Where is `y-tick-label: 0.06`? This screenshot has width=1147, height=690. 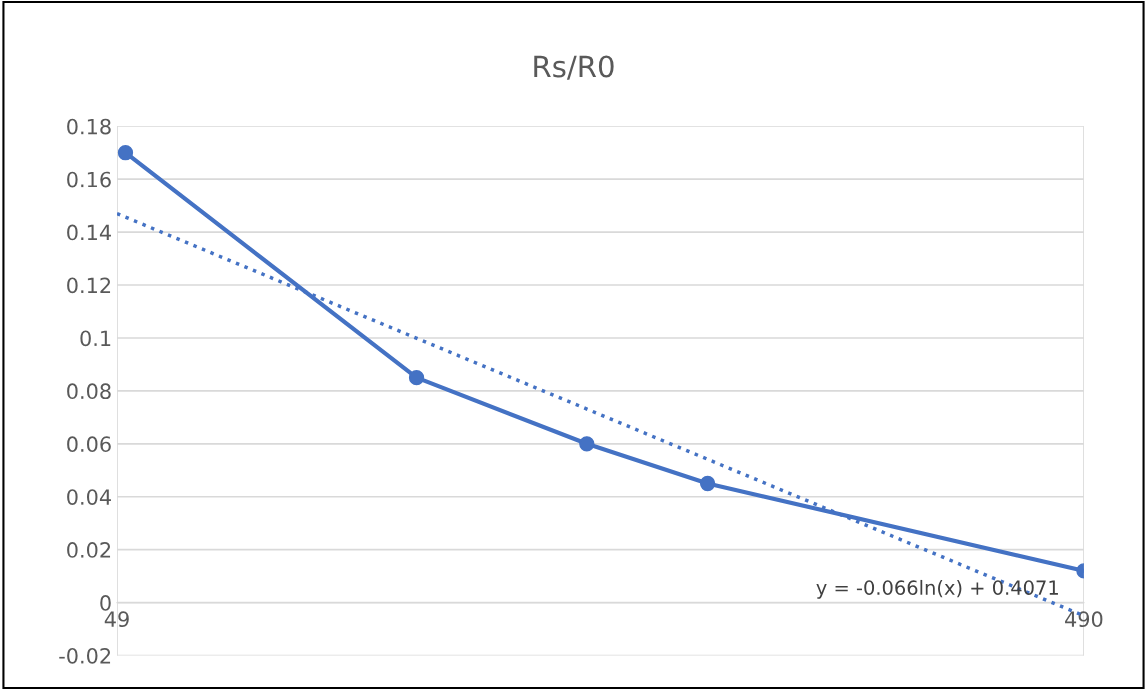
y-tick-label: 0.06 is located at coordinates (89, 444).